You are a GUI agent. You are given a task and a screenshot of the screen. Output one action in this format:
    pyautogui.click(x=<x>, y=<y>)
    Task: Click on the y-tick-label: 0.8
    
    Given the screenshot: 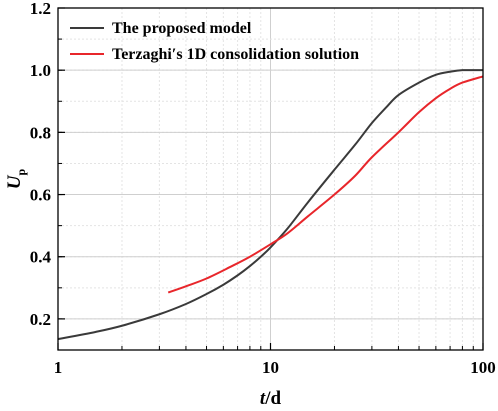 What is the action you would take?
    pyautogui.click(x=40, y=132)
    